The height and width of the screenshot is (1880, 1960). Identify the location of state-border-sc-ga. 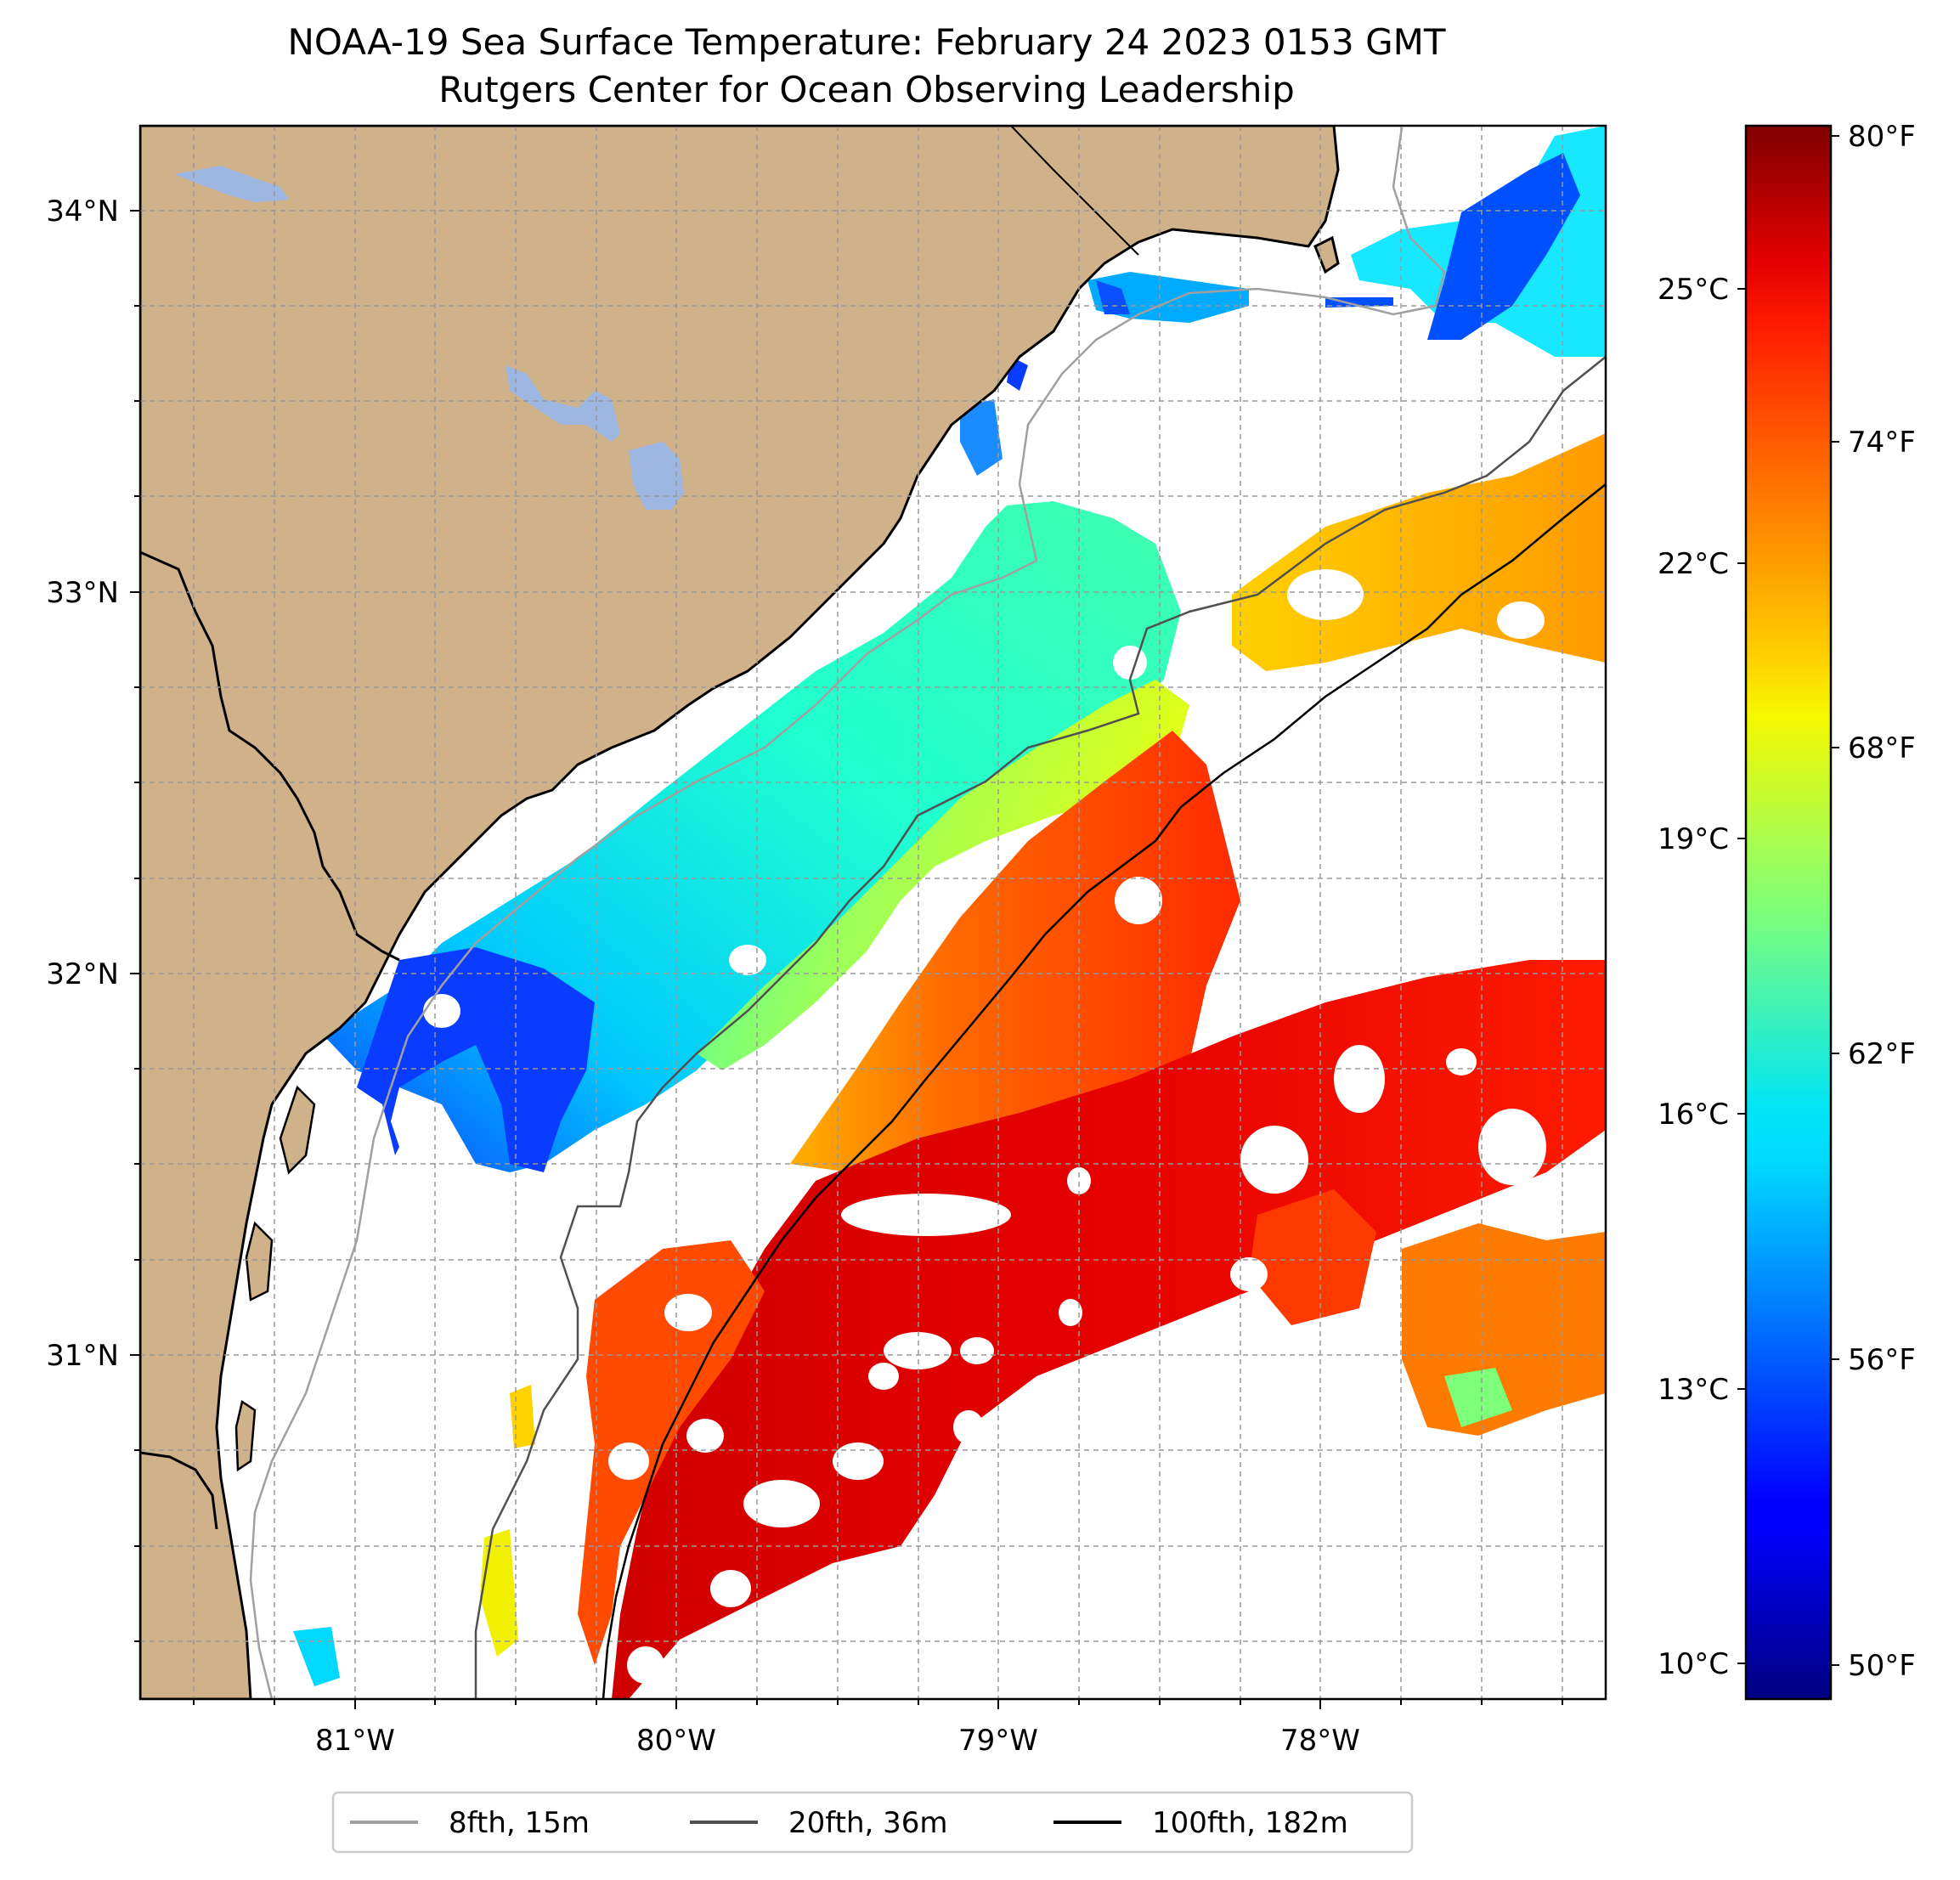
(270, 756).